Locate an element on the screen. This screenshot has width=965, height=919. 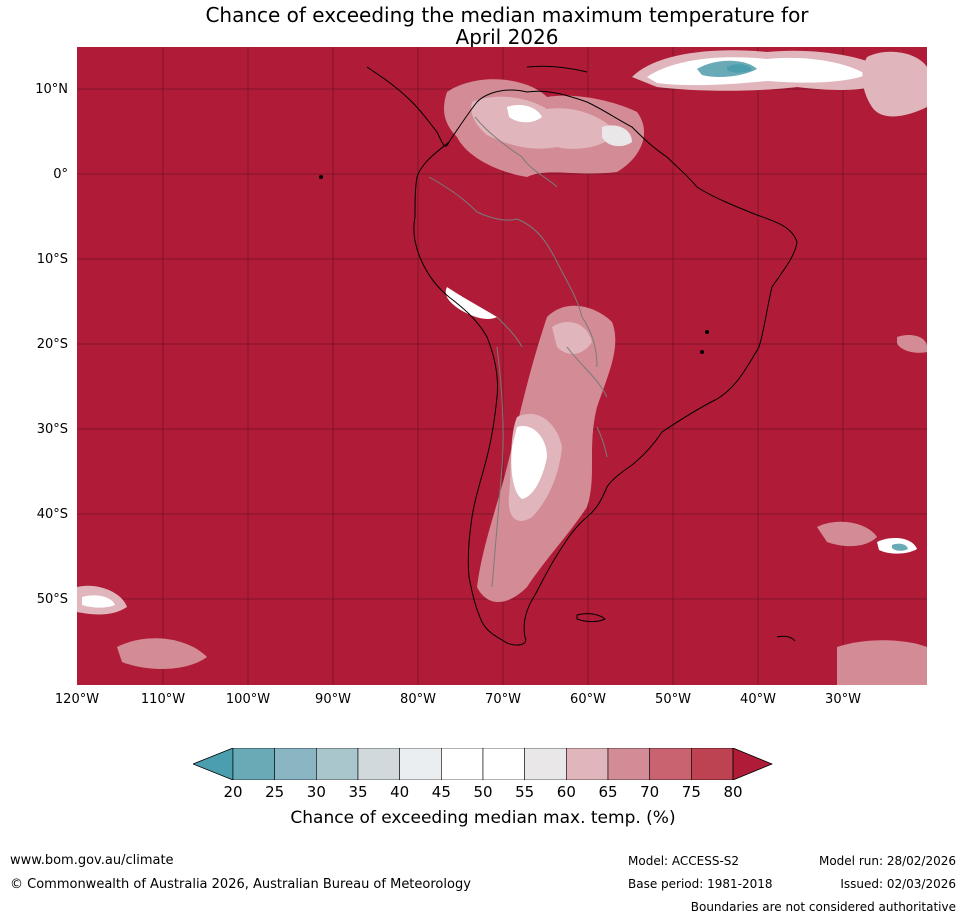
lat-label-30s: 30°S is located at coordinates (52, 429).